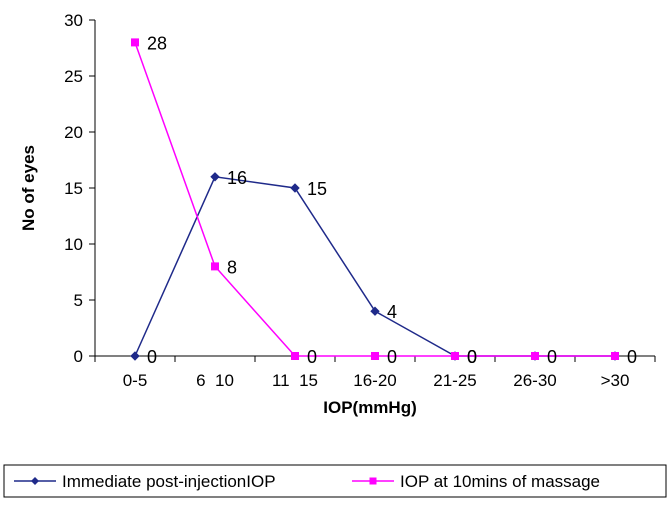 The width and height of the screenshot is (670, 505). What do you see at coordinates (392, 312) in the screenshot?
I see `data-label: 4` at bounding box center [392, 312].